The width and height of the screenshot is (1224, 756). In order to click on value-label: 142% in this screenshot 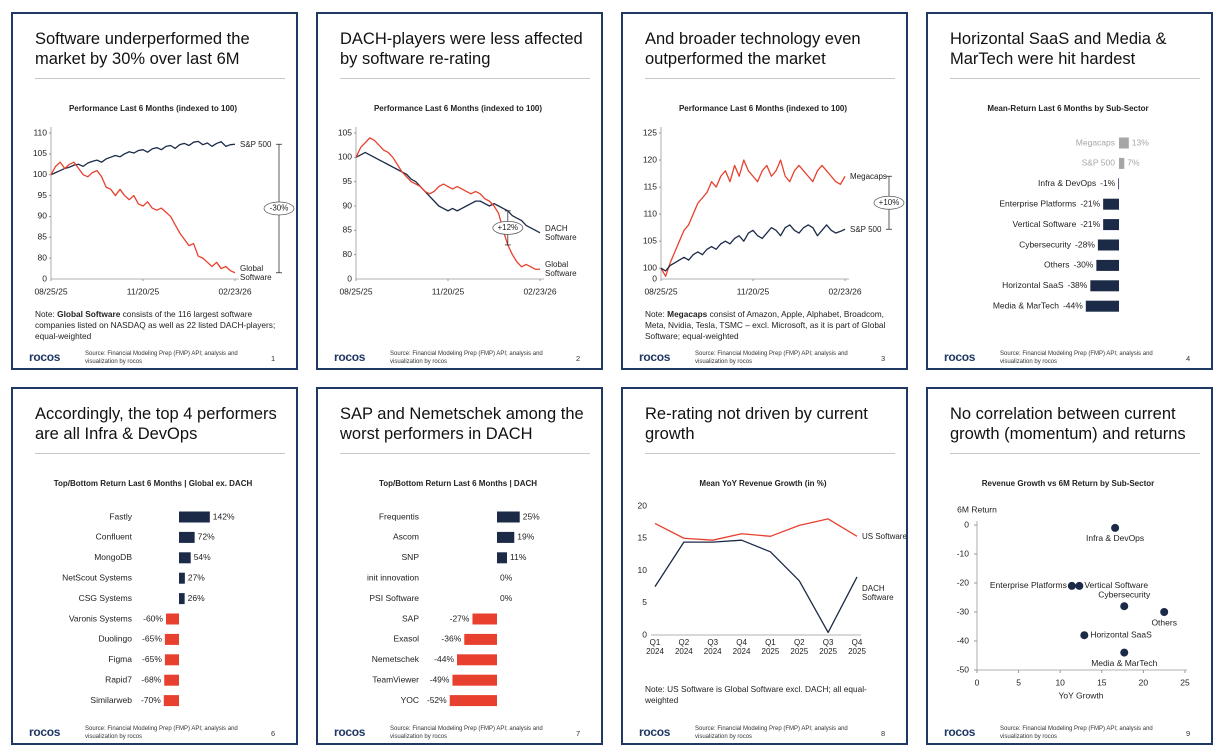, I will do `click(224, 516)`.